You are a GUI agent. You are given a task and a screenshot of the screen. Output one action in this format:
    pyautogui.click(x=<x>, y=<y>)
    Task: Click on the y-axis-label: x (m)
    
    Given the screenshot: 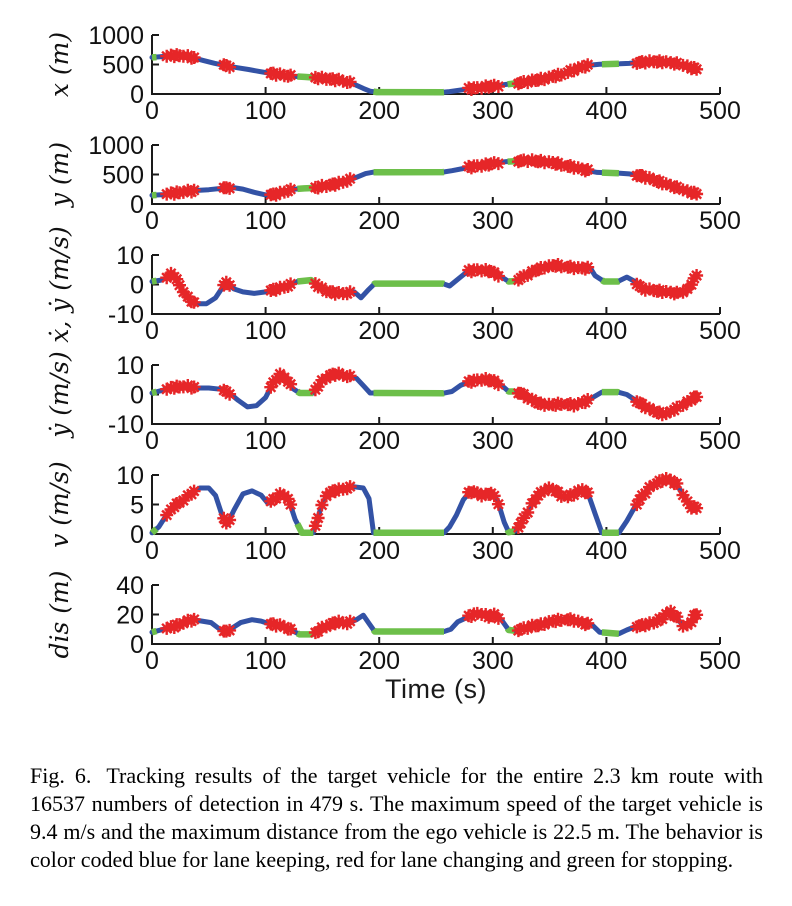 What is the action you would take?
    pyautogui.click(x=59, y=64)
    